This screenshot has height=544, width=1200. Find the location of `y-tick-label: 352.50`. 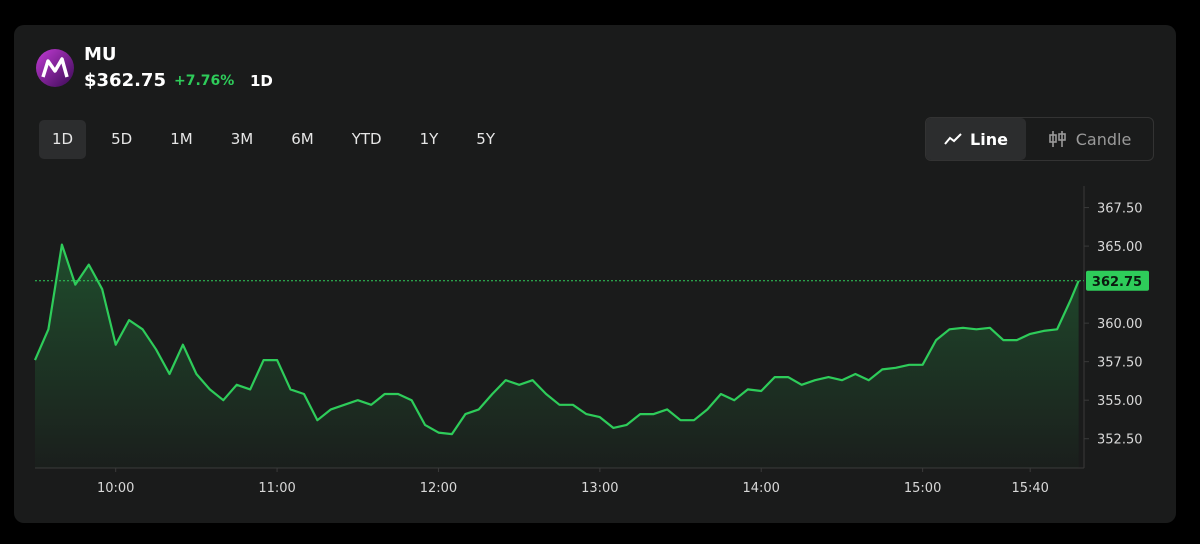

y-tick-label: 352.50 is located at coordinates (1120, 440).